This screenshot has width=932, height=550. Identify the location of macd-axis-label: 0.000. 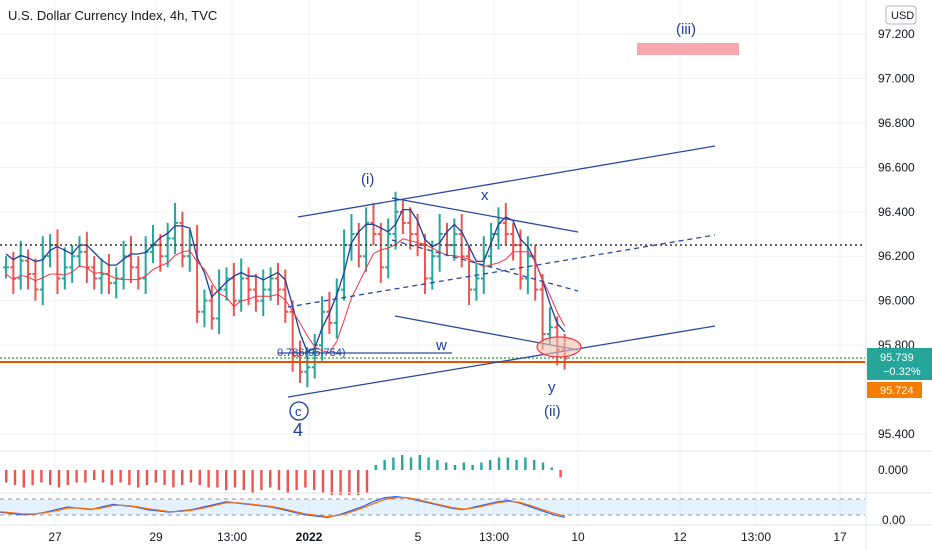
(893, 470).